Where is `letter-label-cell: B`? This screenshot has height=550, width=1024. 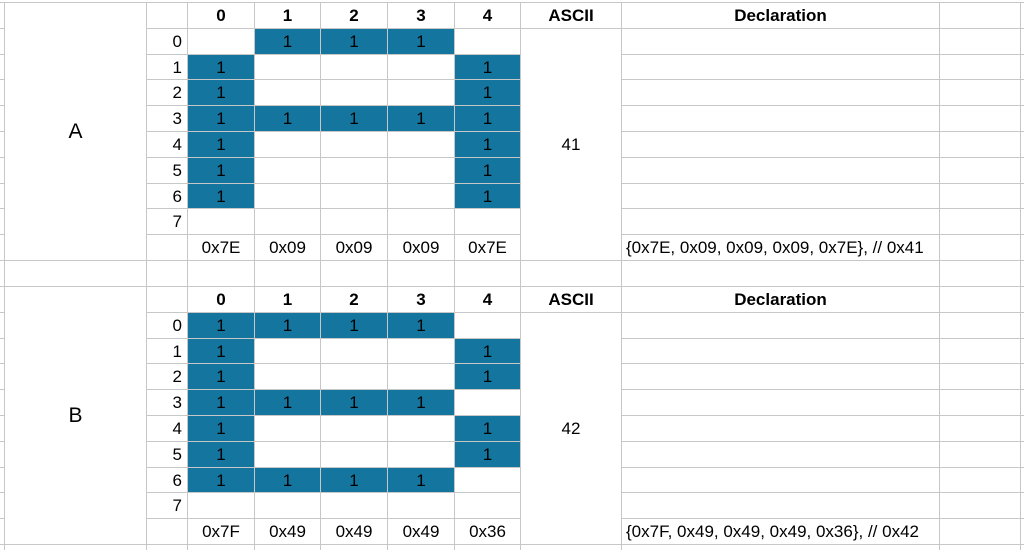 letter-label-cell: B is located at coordinates (76, 416).